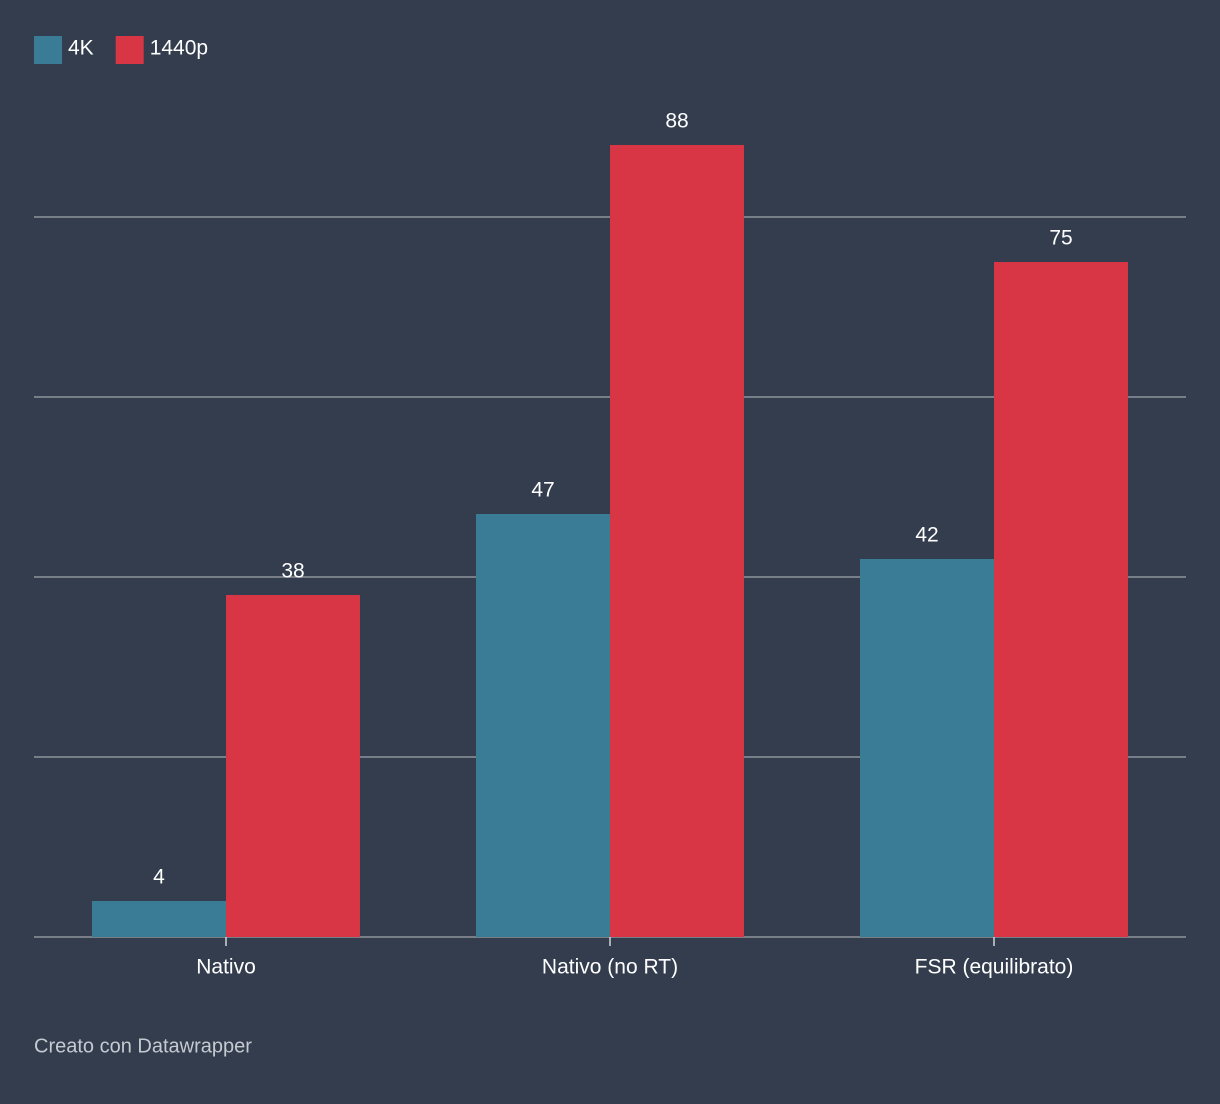 The width and height of the screenshot is (1220, 1104). What do you see at coordinates (143, 1046) in the screenshot?
I see `footer: Creato con Datawrapper` at bounding box center [143, 1046].